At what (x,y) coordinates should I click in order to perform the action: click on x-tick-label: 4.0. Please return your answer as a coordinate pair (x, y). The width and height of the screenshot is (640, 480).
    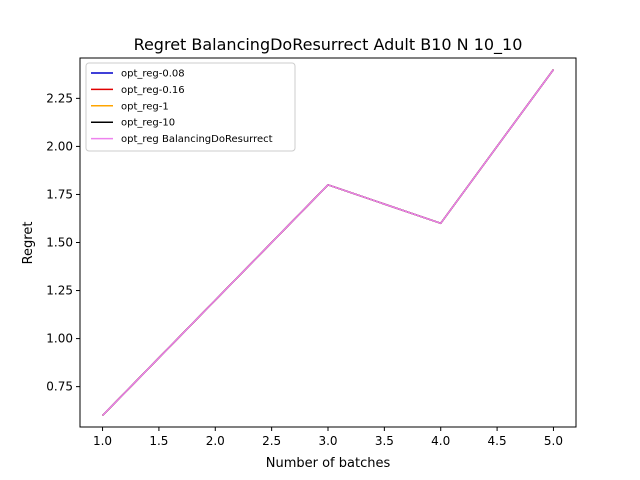
    Looking at the image, I should click on (440, 441).